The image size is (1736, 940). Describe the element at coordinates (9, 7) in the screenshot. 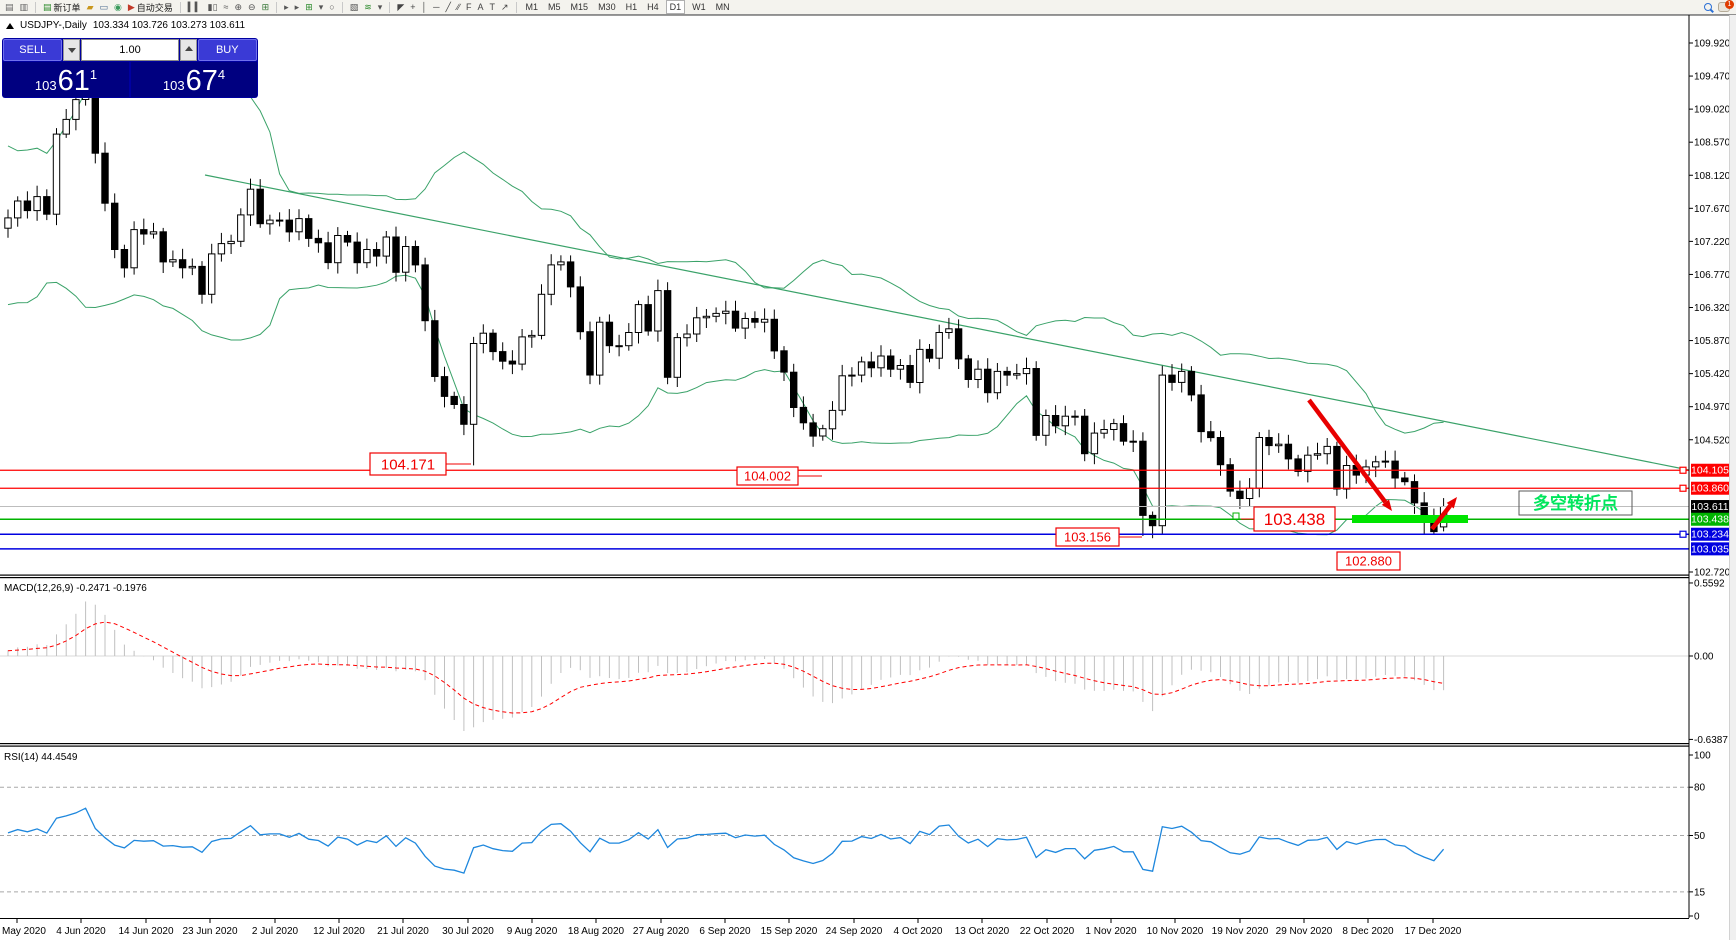

I see `new-chart-icon: ▤` at that location.